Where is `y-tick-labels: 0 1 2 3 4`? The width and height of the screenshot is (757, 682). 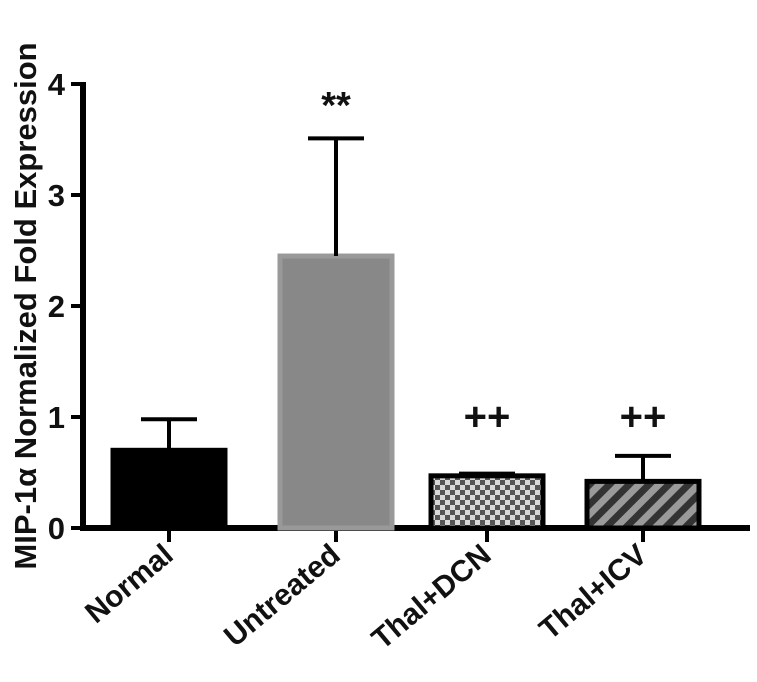
y-tick-labels: 0 1 2 3 4 is located at coordinates (57, 306).